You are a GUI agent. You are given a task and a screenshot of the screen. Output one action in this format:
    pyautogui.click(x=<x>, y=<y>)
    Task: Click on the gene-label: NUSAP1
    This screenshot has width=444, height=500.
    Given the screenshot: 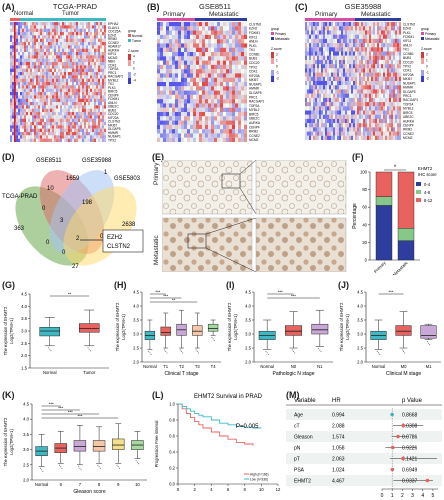 What is the action you would take?
    pyautogui.click(x=409, y=83)
    